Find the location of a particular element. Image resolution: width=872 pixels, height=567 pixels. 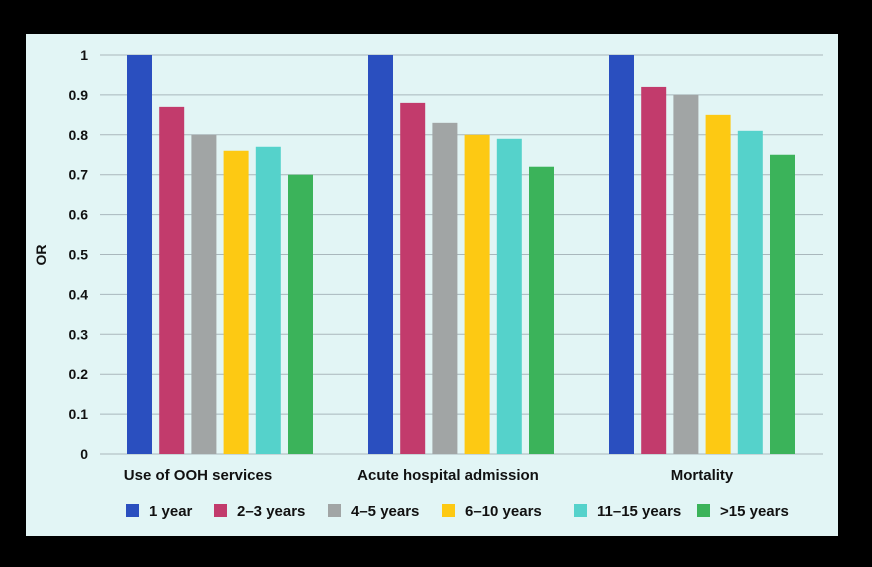

legend-label: 1 year is located at coordinates (171, 511).